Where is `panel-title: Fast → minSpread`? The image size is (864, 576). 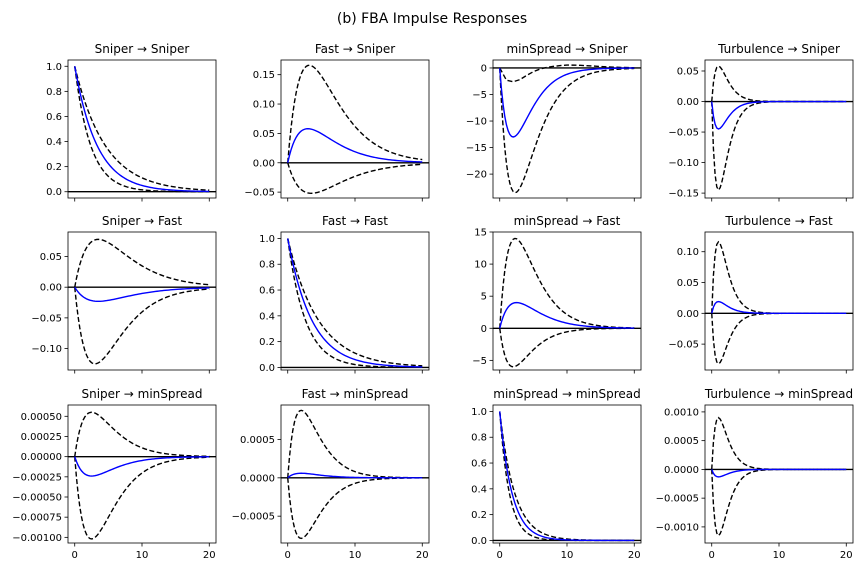 panel-title: Fast → minSpread is located at coordinates (355, 394).